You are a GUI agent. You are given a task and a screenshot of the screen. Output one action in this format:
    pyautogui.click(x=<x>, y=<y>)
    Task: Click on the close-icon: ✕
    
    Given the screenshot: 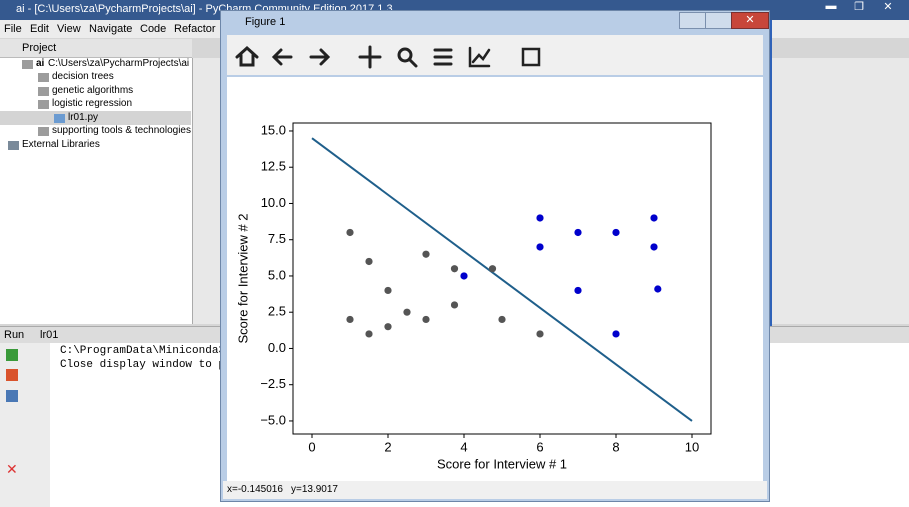 What is the action you would take?
    pyautogui.click(x=12, y=469)
    